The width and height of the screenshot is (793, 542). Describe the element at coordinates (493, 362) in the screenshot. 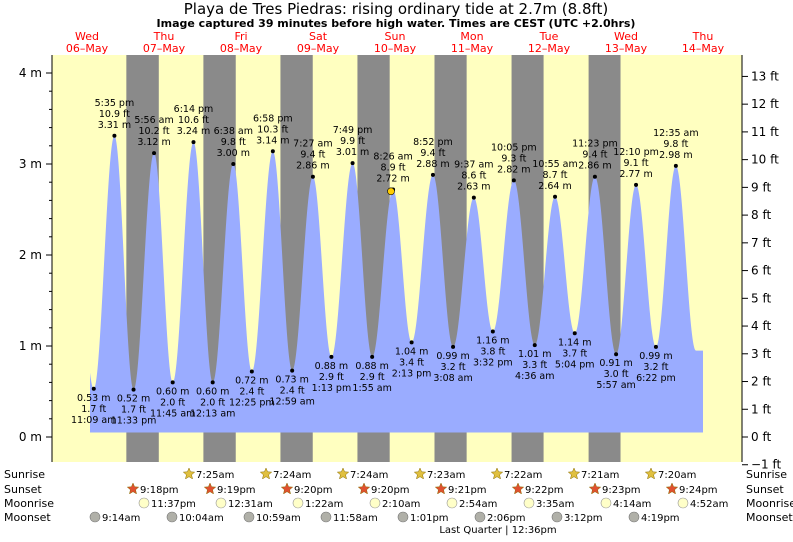

I see `tide-time-label: 3:32 pm` at that location.